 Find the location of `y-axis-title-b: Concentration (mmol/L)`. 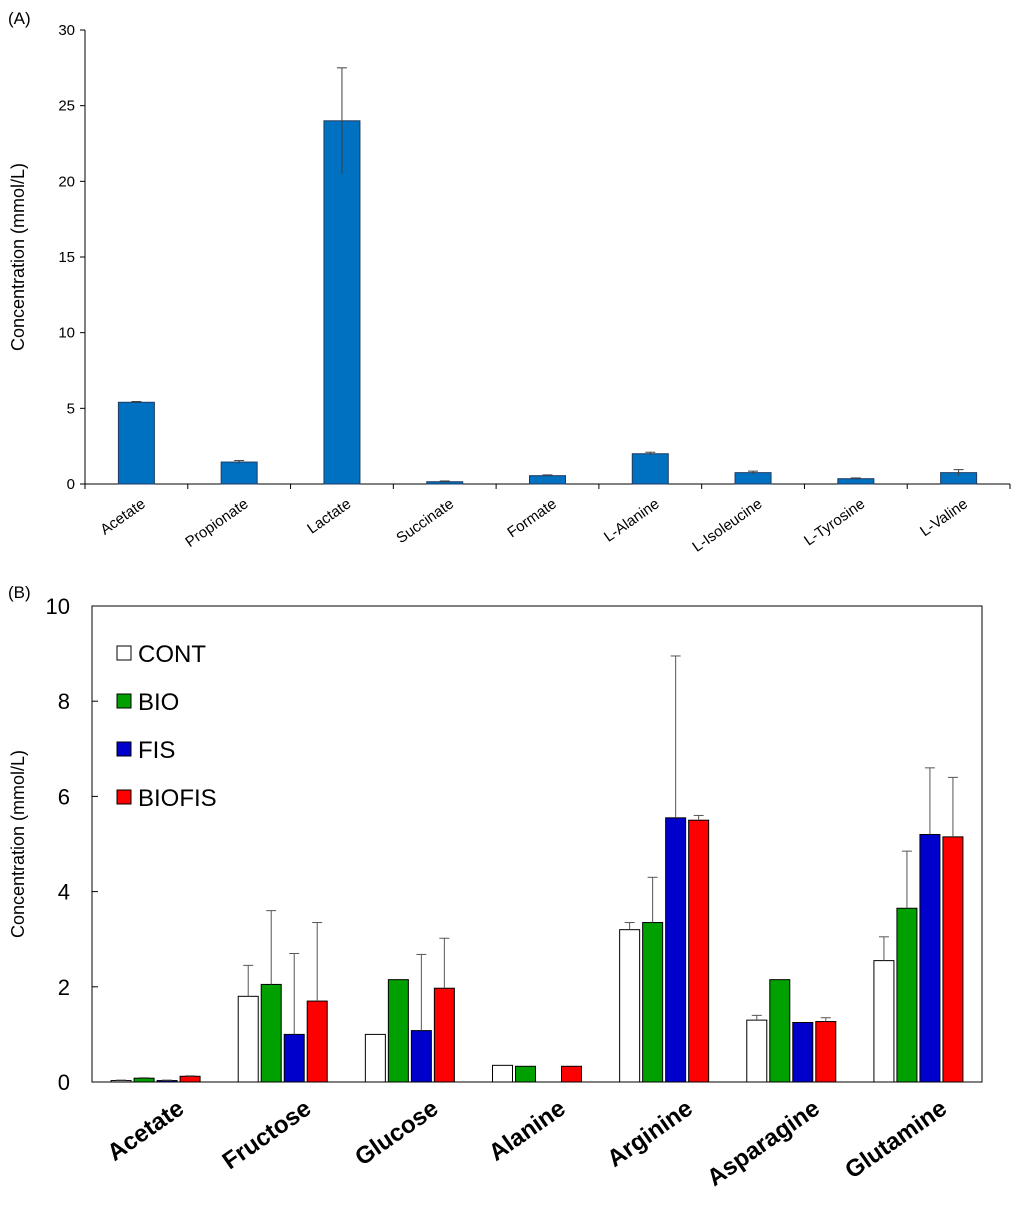

y-axis-title-b: Concentration (mmol/L) is located at coordinates (18, 844).